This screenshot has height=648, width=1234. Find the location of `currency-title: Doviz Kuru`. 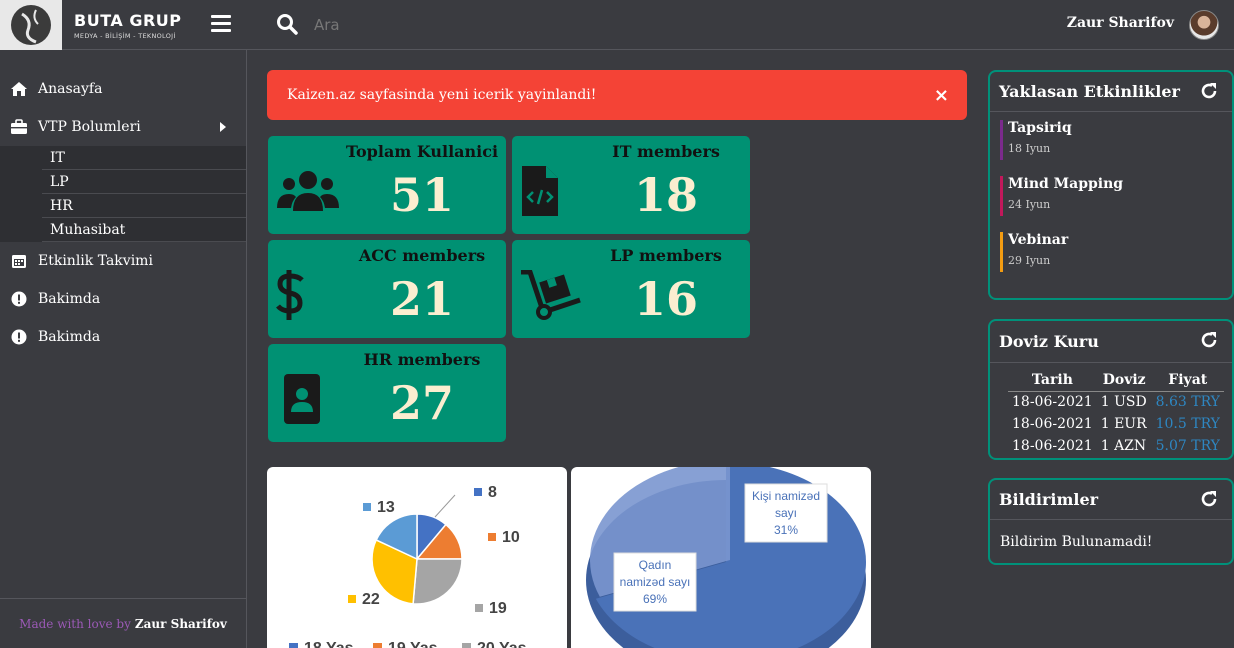

currency-title: Doviz Kuru is located at coordinates (1049, 341).